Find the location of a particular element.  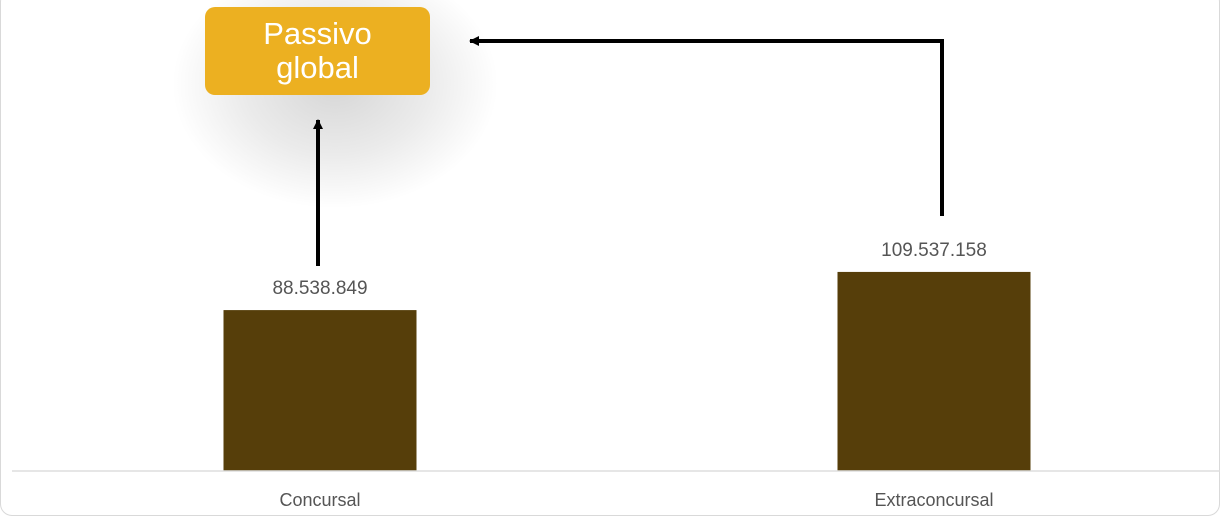

data-label-concursal: 88.538.849 is located at coordinates (319, 288).